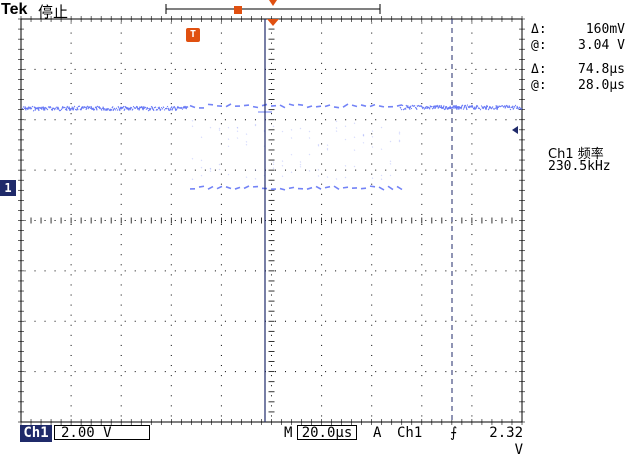 Image resolution: width=629 pixels, height=459 pixels. What do you see at coordinates (515, 130) in the screenshot?
I see `trigger-level-arrow` at bounding box center [515, 130].